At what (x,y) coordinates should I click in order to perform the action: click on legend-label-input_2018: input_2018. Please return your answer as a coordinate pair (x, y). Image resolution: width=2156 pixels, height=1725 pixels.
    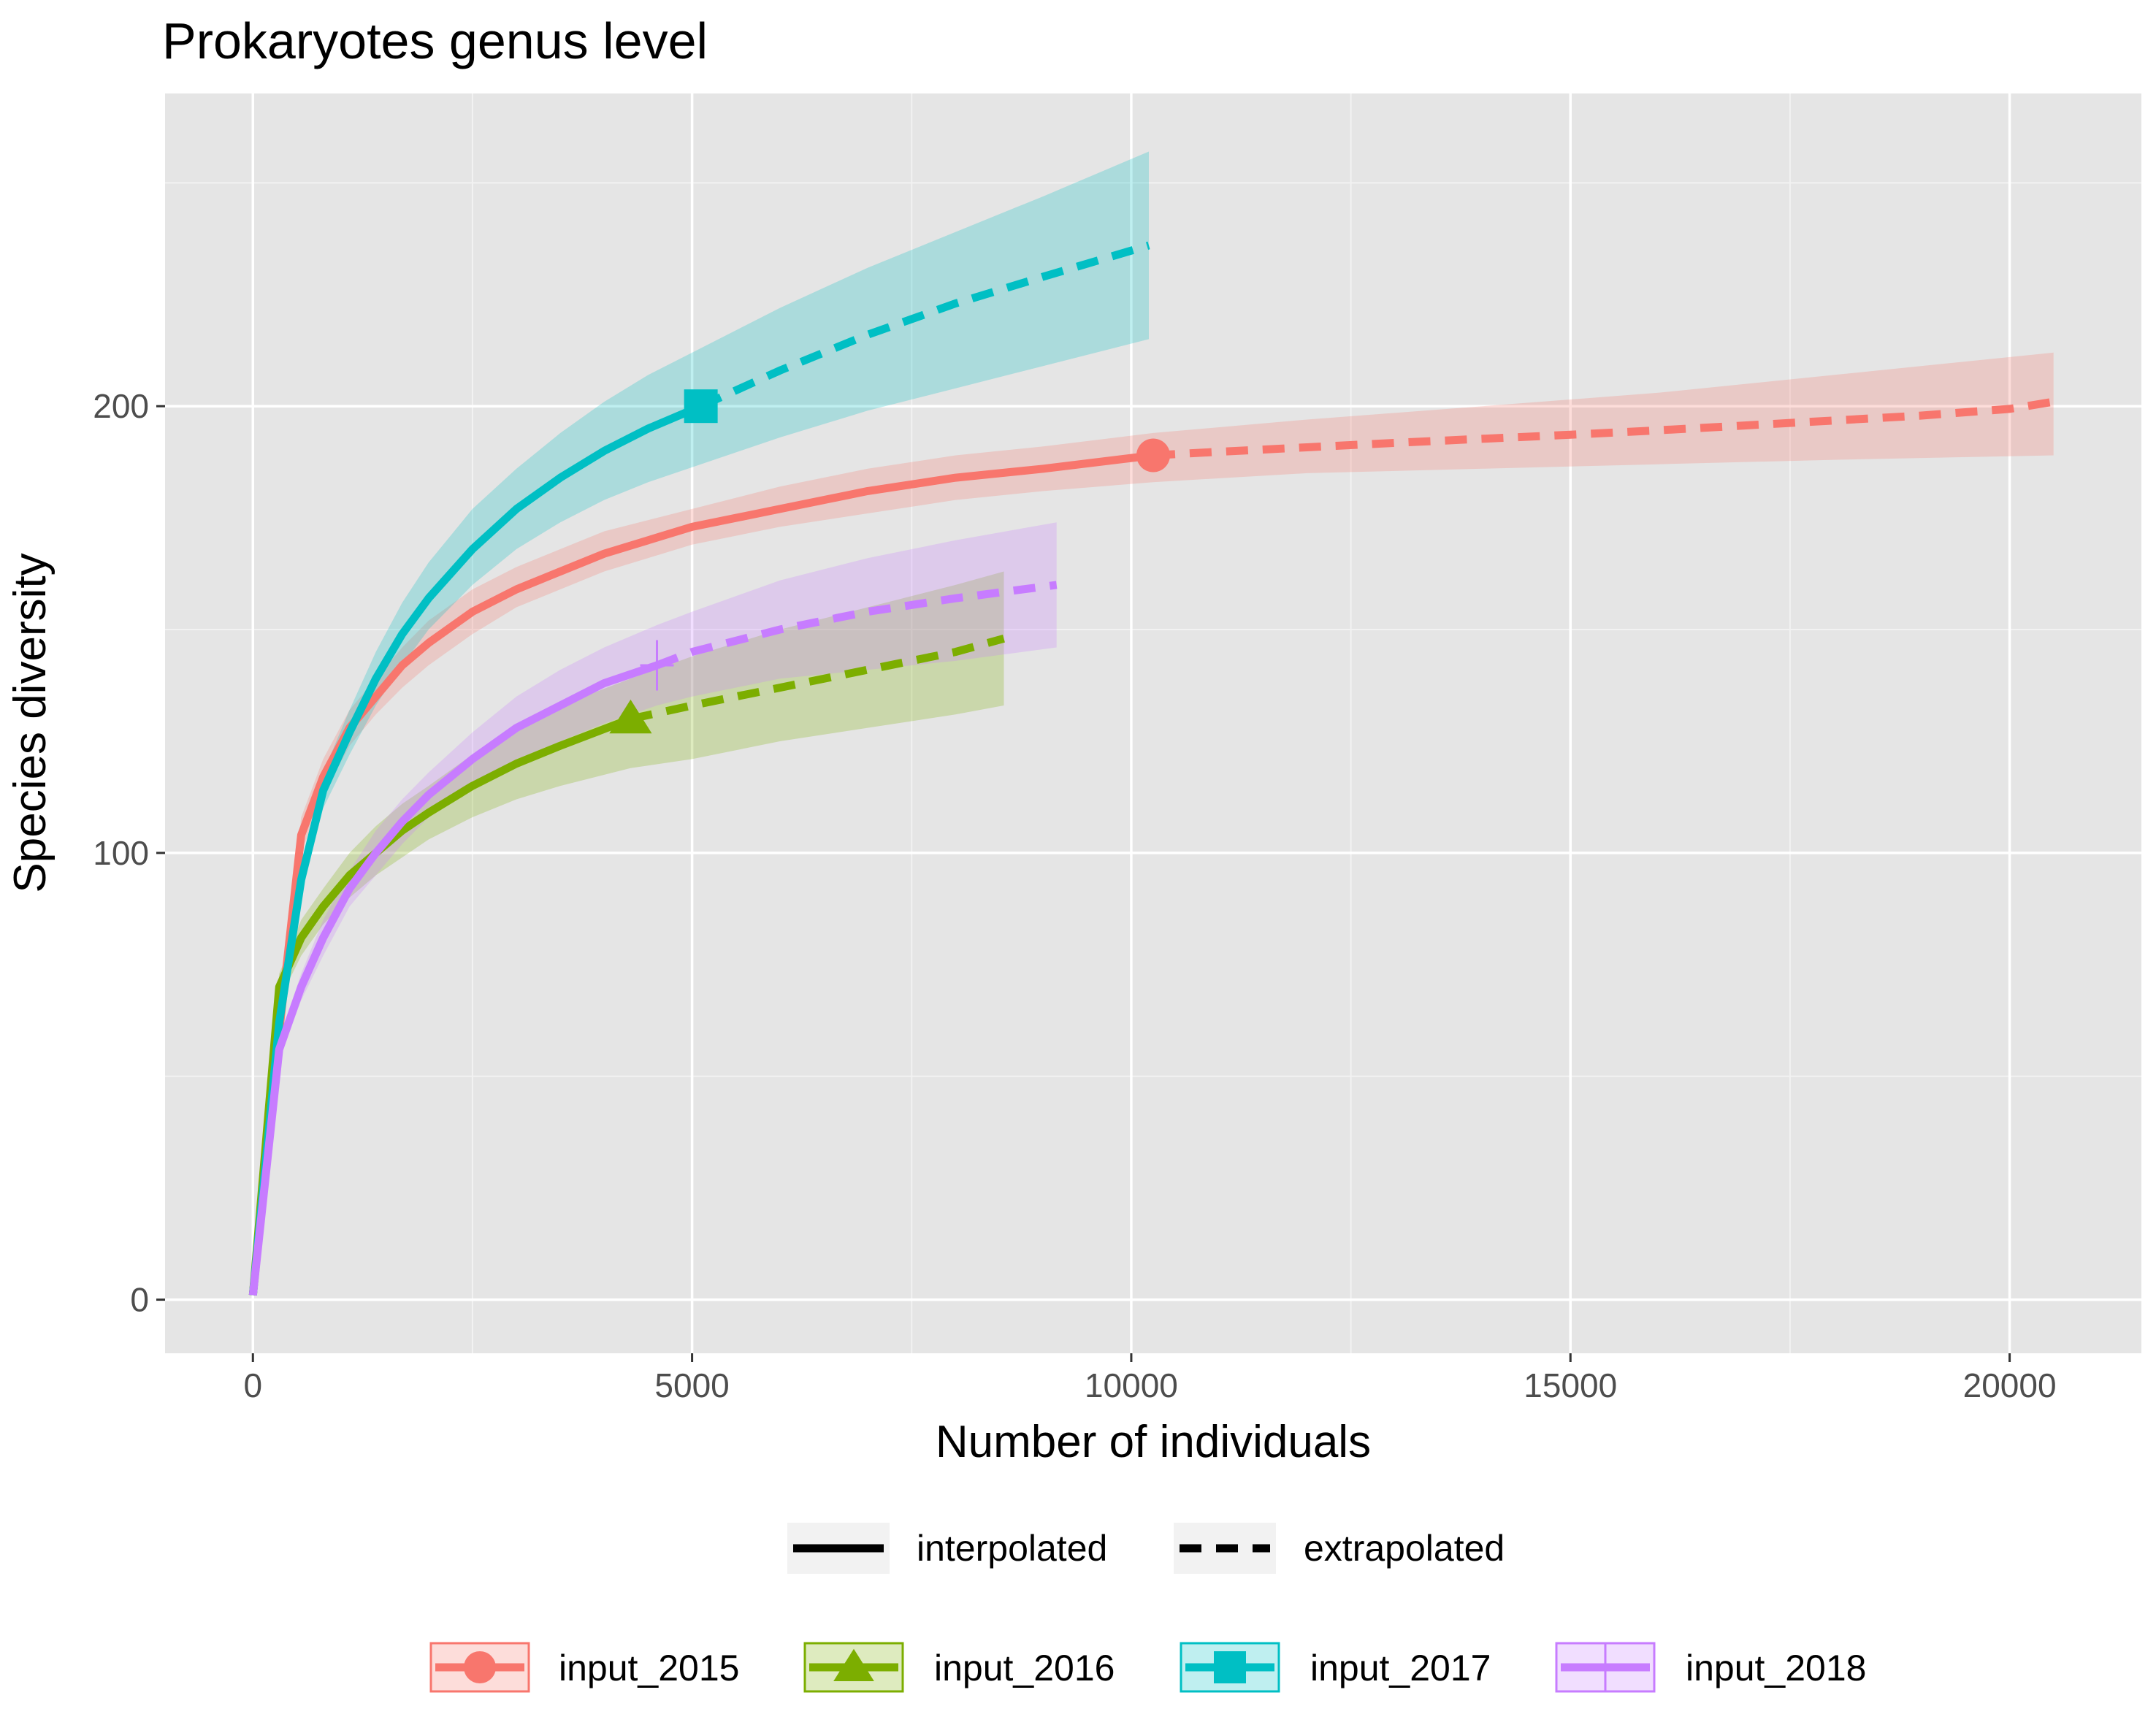
    Looking at the image, I should click on (1776, 1668).